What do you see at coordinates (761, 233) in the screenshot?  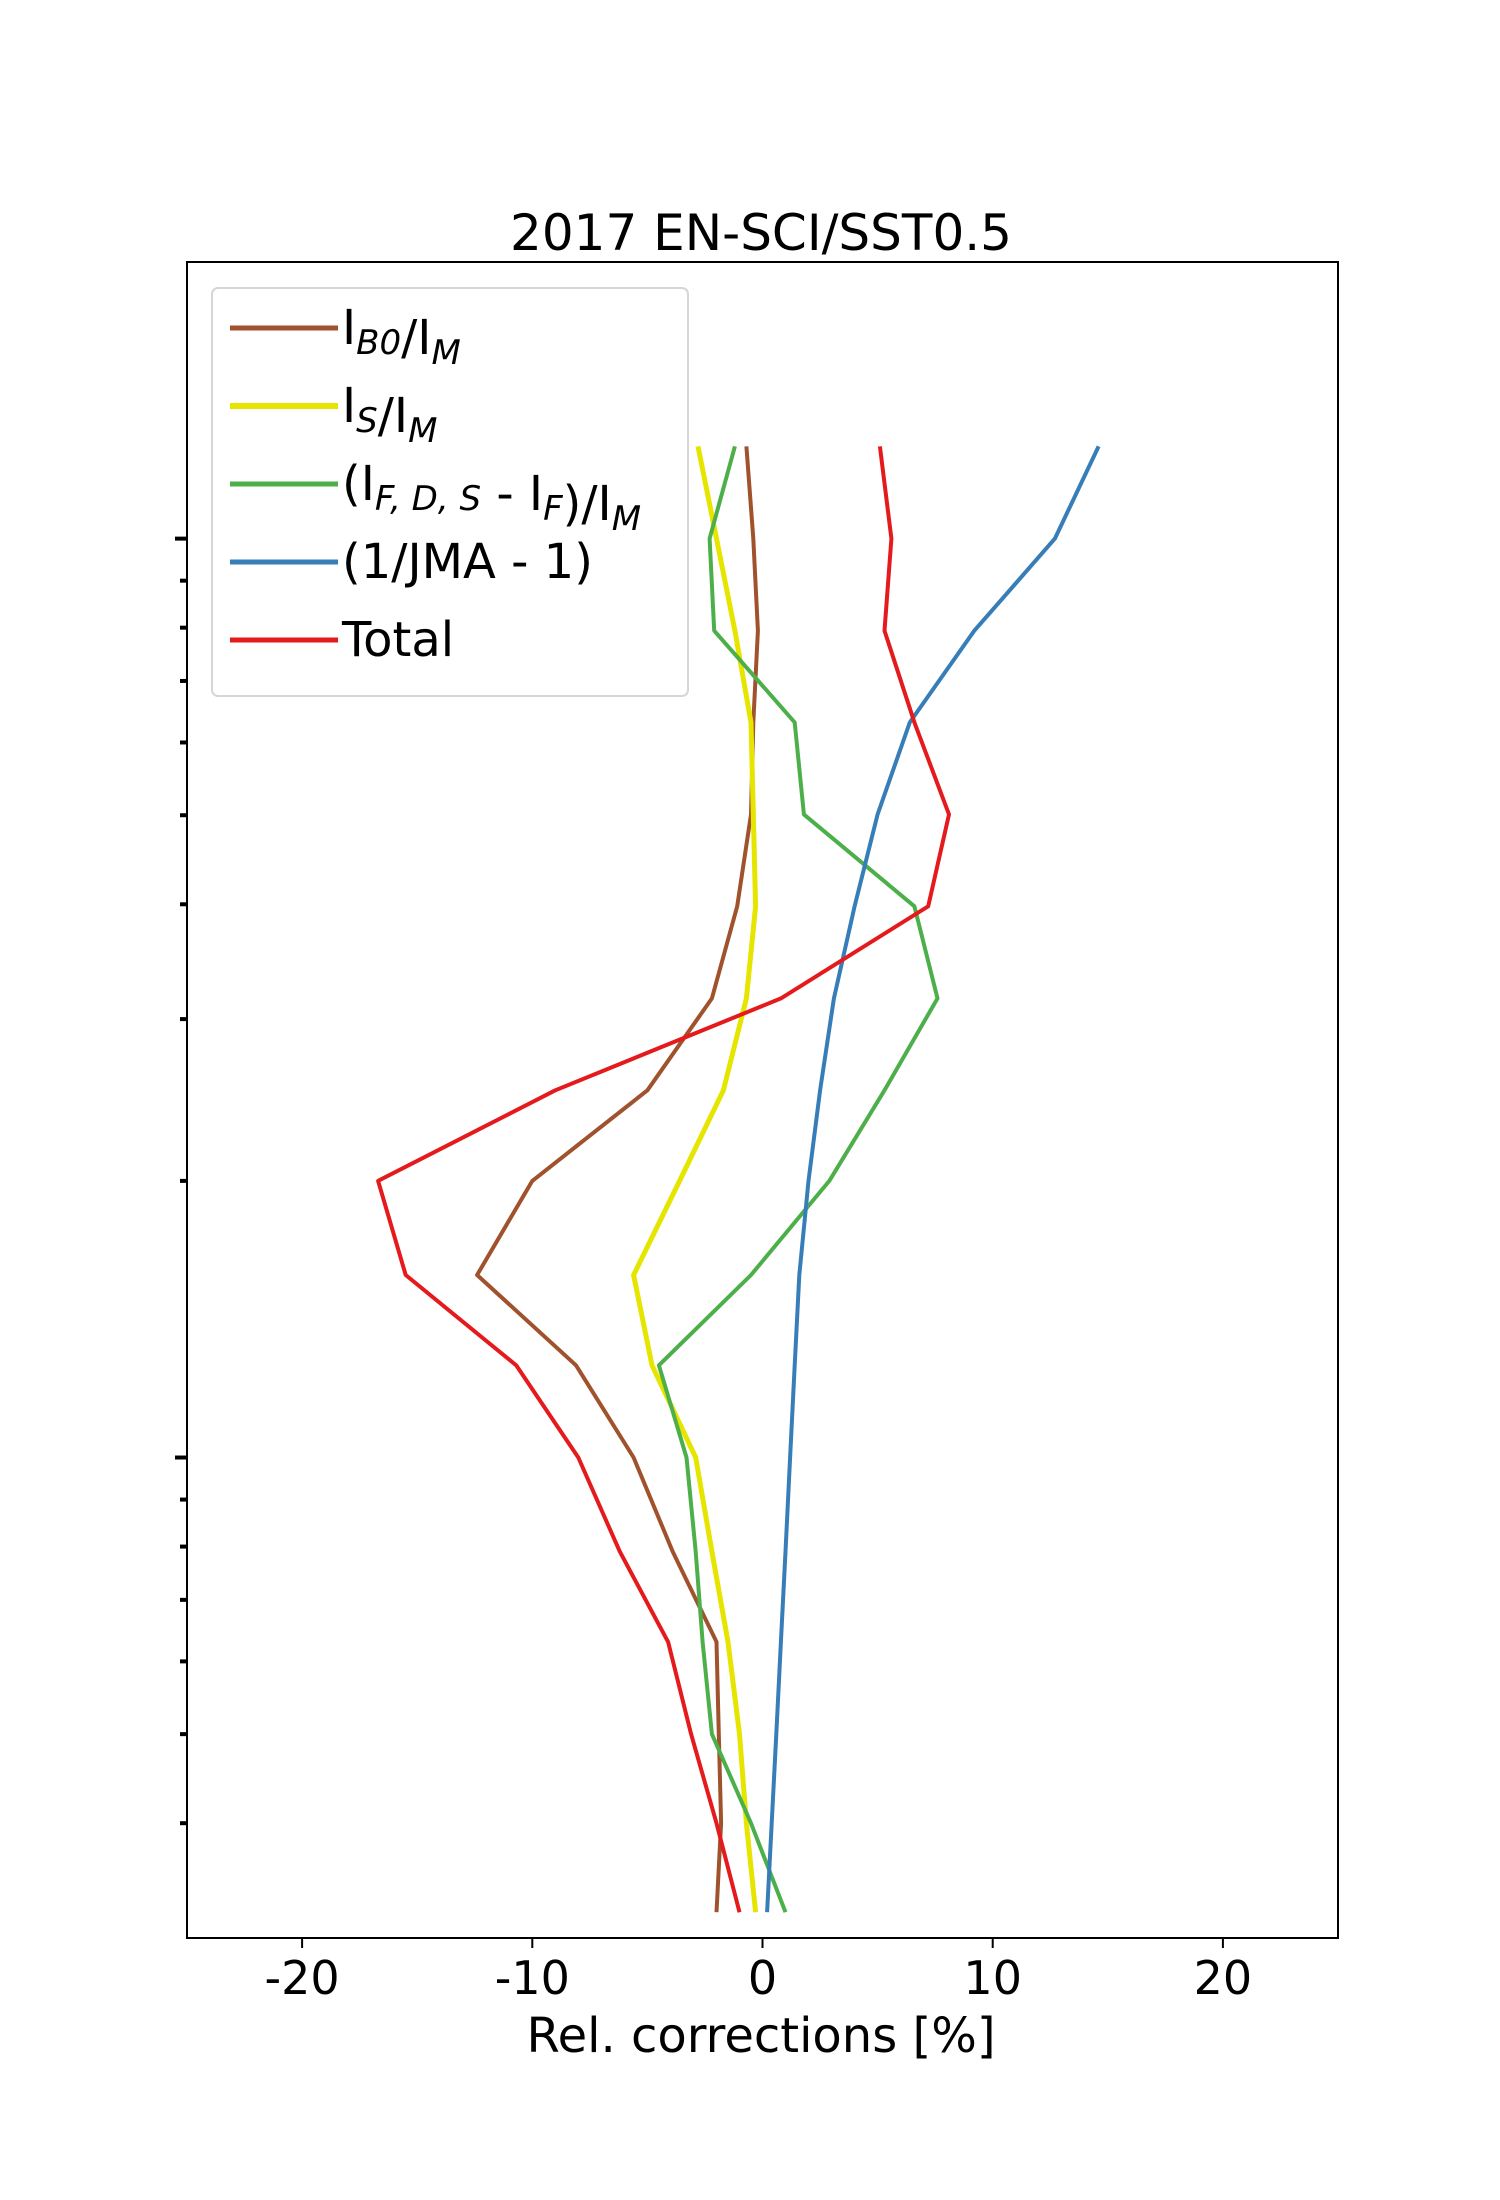 I see `chart-title: 2017 EN-SCI/SST0.5` at bounding box center [761, 233].